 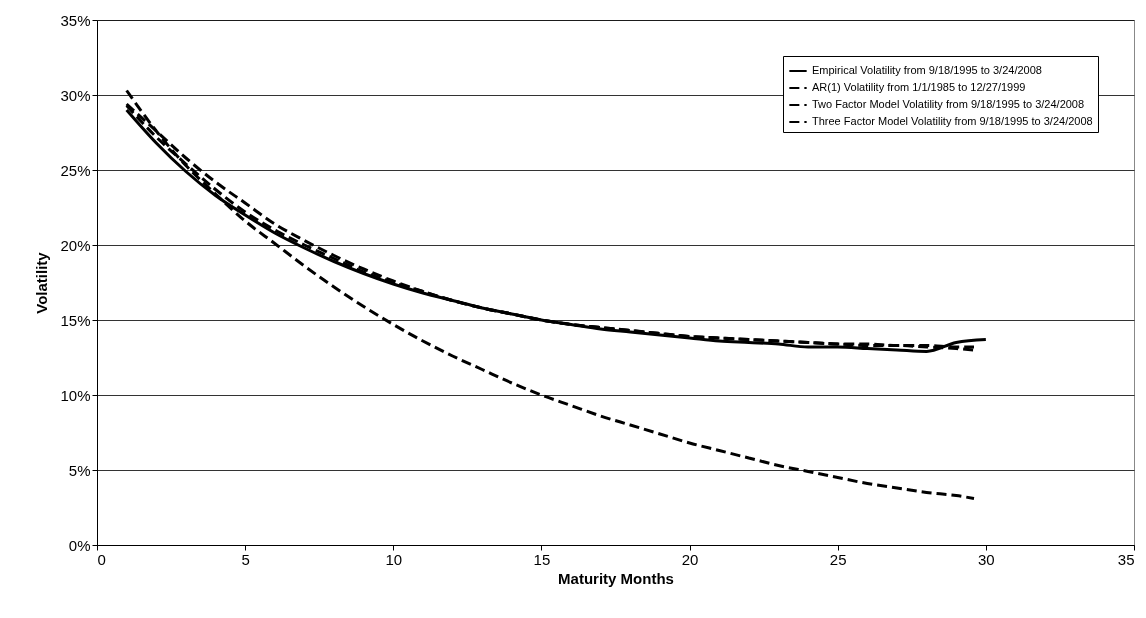 I want to click on legend-label: Three Factor Model Volatility from 9/18/1995 to 3/24/2008, so click(x=952, y=121).